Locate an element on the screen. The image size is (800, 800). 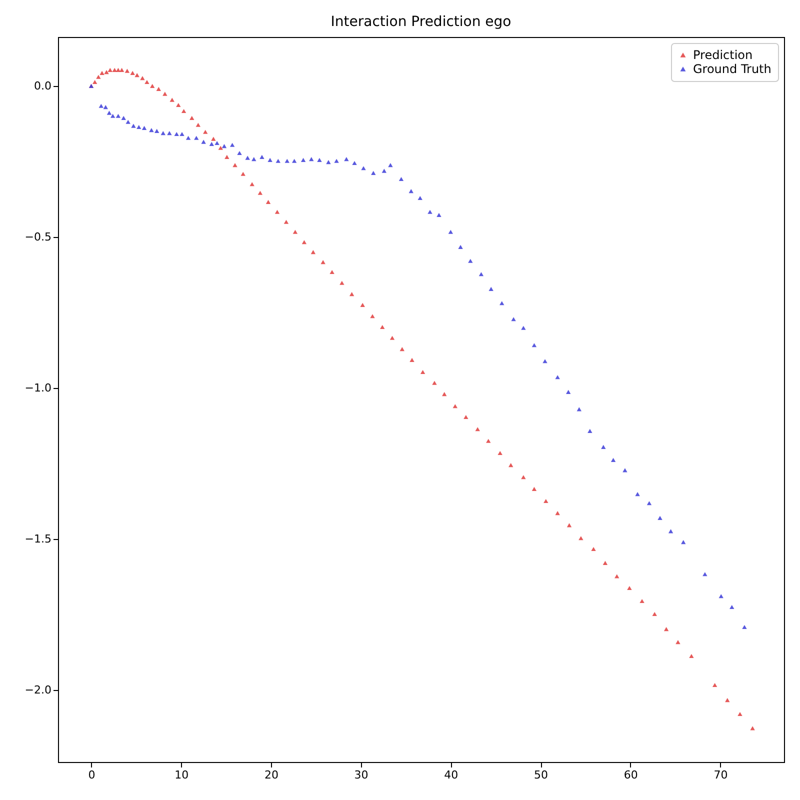
x-tick-label: 70 is located at coordinates (721, 775).